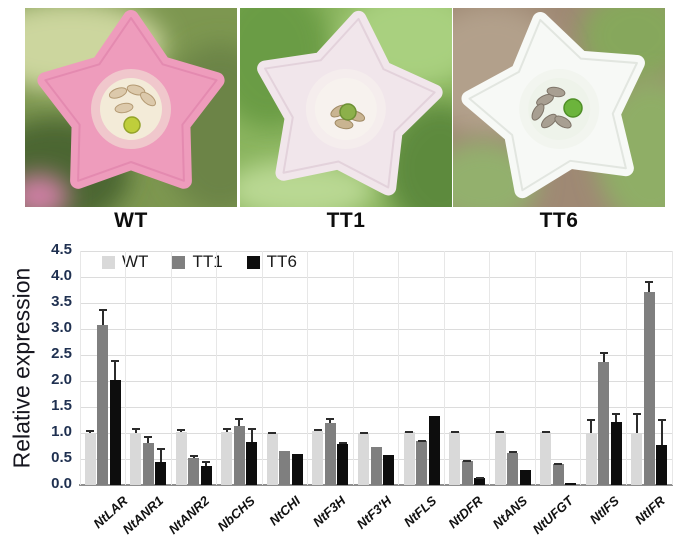  What do you see at coordinates (363, 459) in the screenshot?
I see `bar-WT-NtF3'H` at bounding box center [363, 459].